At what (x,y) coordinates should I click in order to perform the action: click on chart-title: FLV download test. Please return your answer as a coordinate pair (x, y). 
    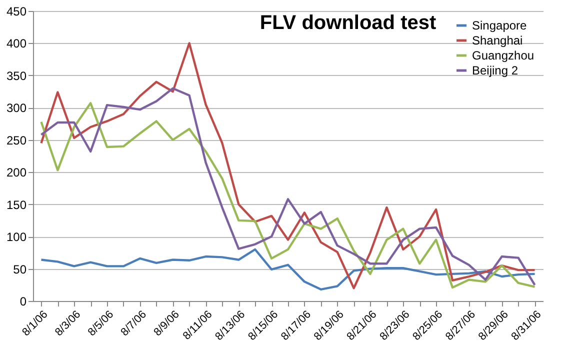
    Looking at the image, I should click on (348, 23).